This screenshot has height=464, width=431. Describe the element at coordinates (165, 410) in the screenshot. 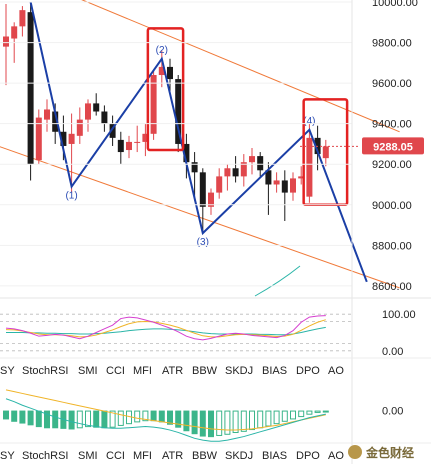

I see `oscillator-line_slow` at that location.